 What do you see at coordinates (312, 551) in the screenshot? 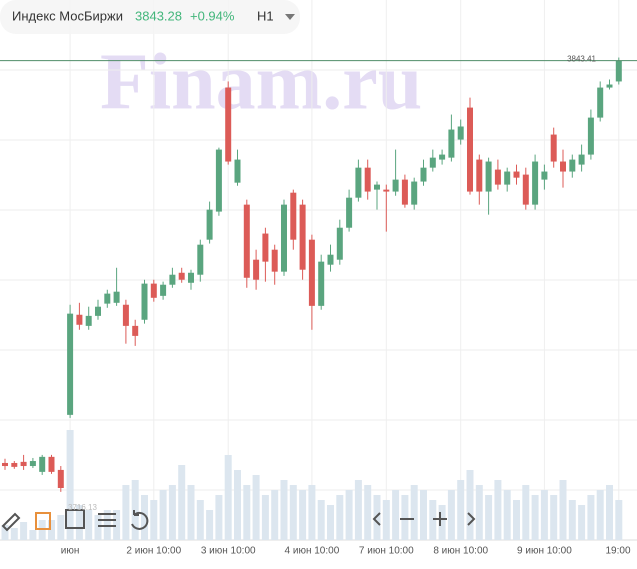
I see `x-tick-label: 4 июн 10:00` at bounding box center [312, 551].